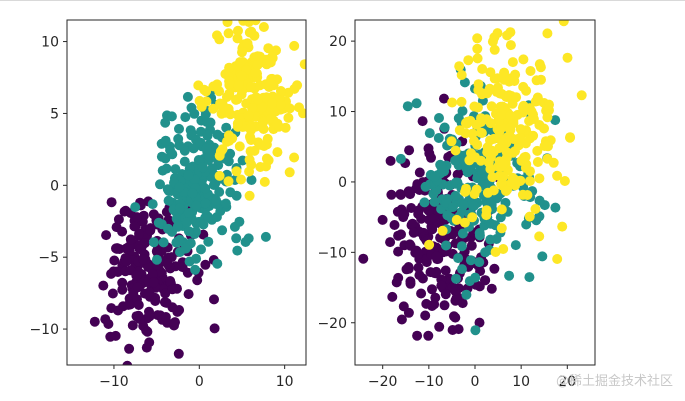  What do you see at coordinates (429, 382) in the screenshot?
I see `x-tick-label: −10` at bounding box center [429, 382].